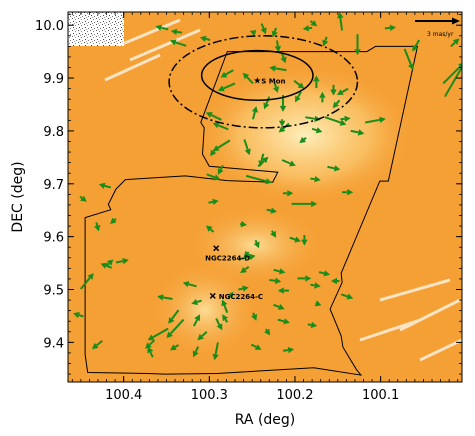 This screenshot has height=436, width=475. Describe the element at coordinates (294, 395) in the screenshot. I see `x-tick-label: 100.2` at that location.